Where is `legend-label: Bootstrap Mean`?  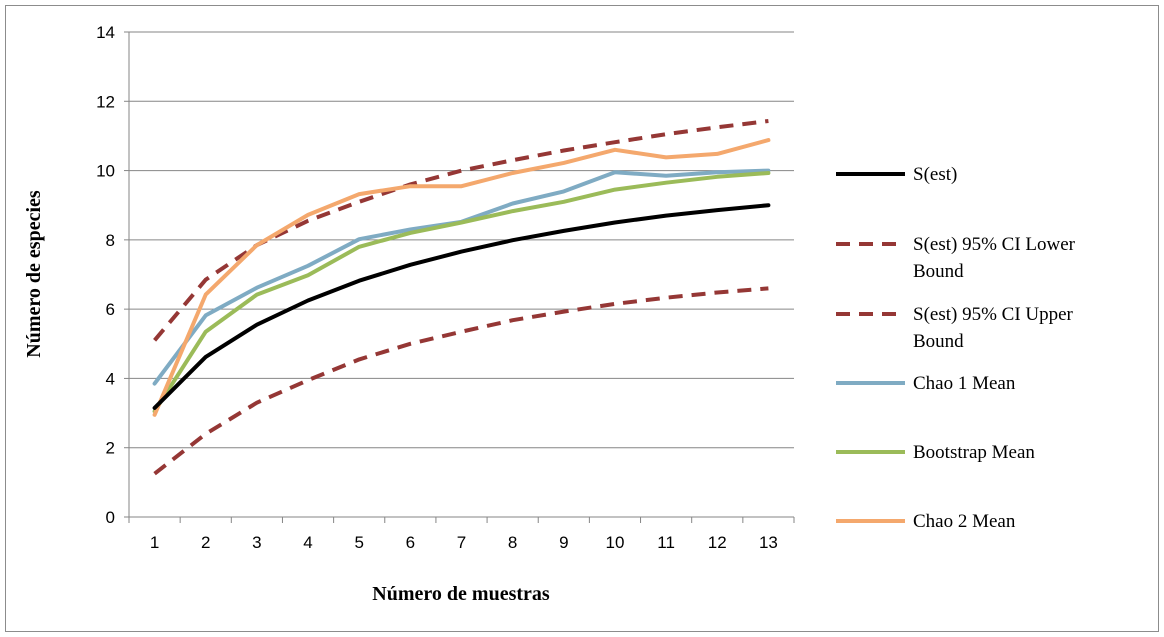 legend-label: Bootstrap Mean is located at coordinates (974, 452).